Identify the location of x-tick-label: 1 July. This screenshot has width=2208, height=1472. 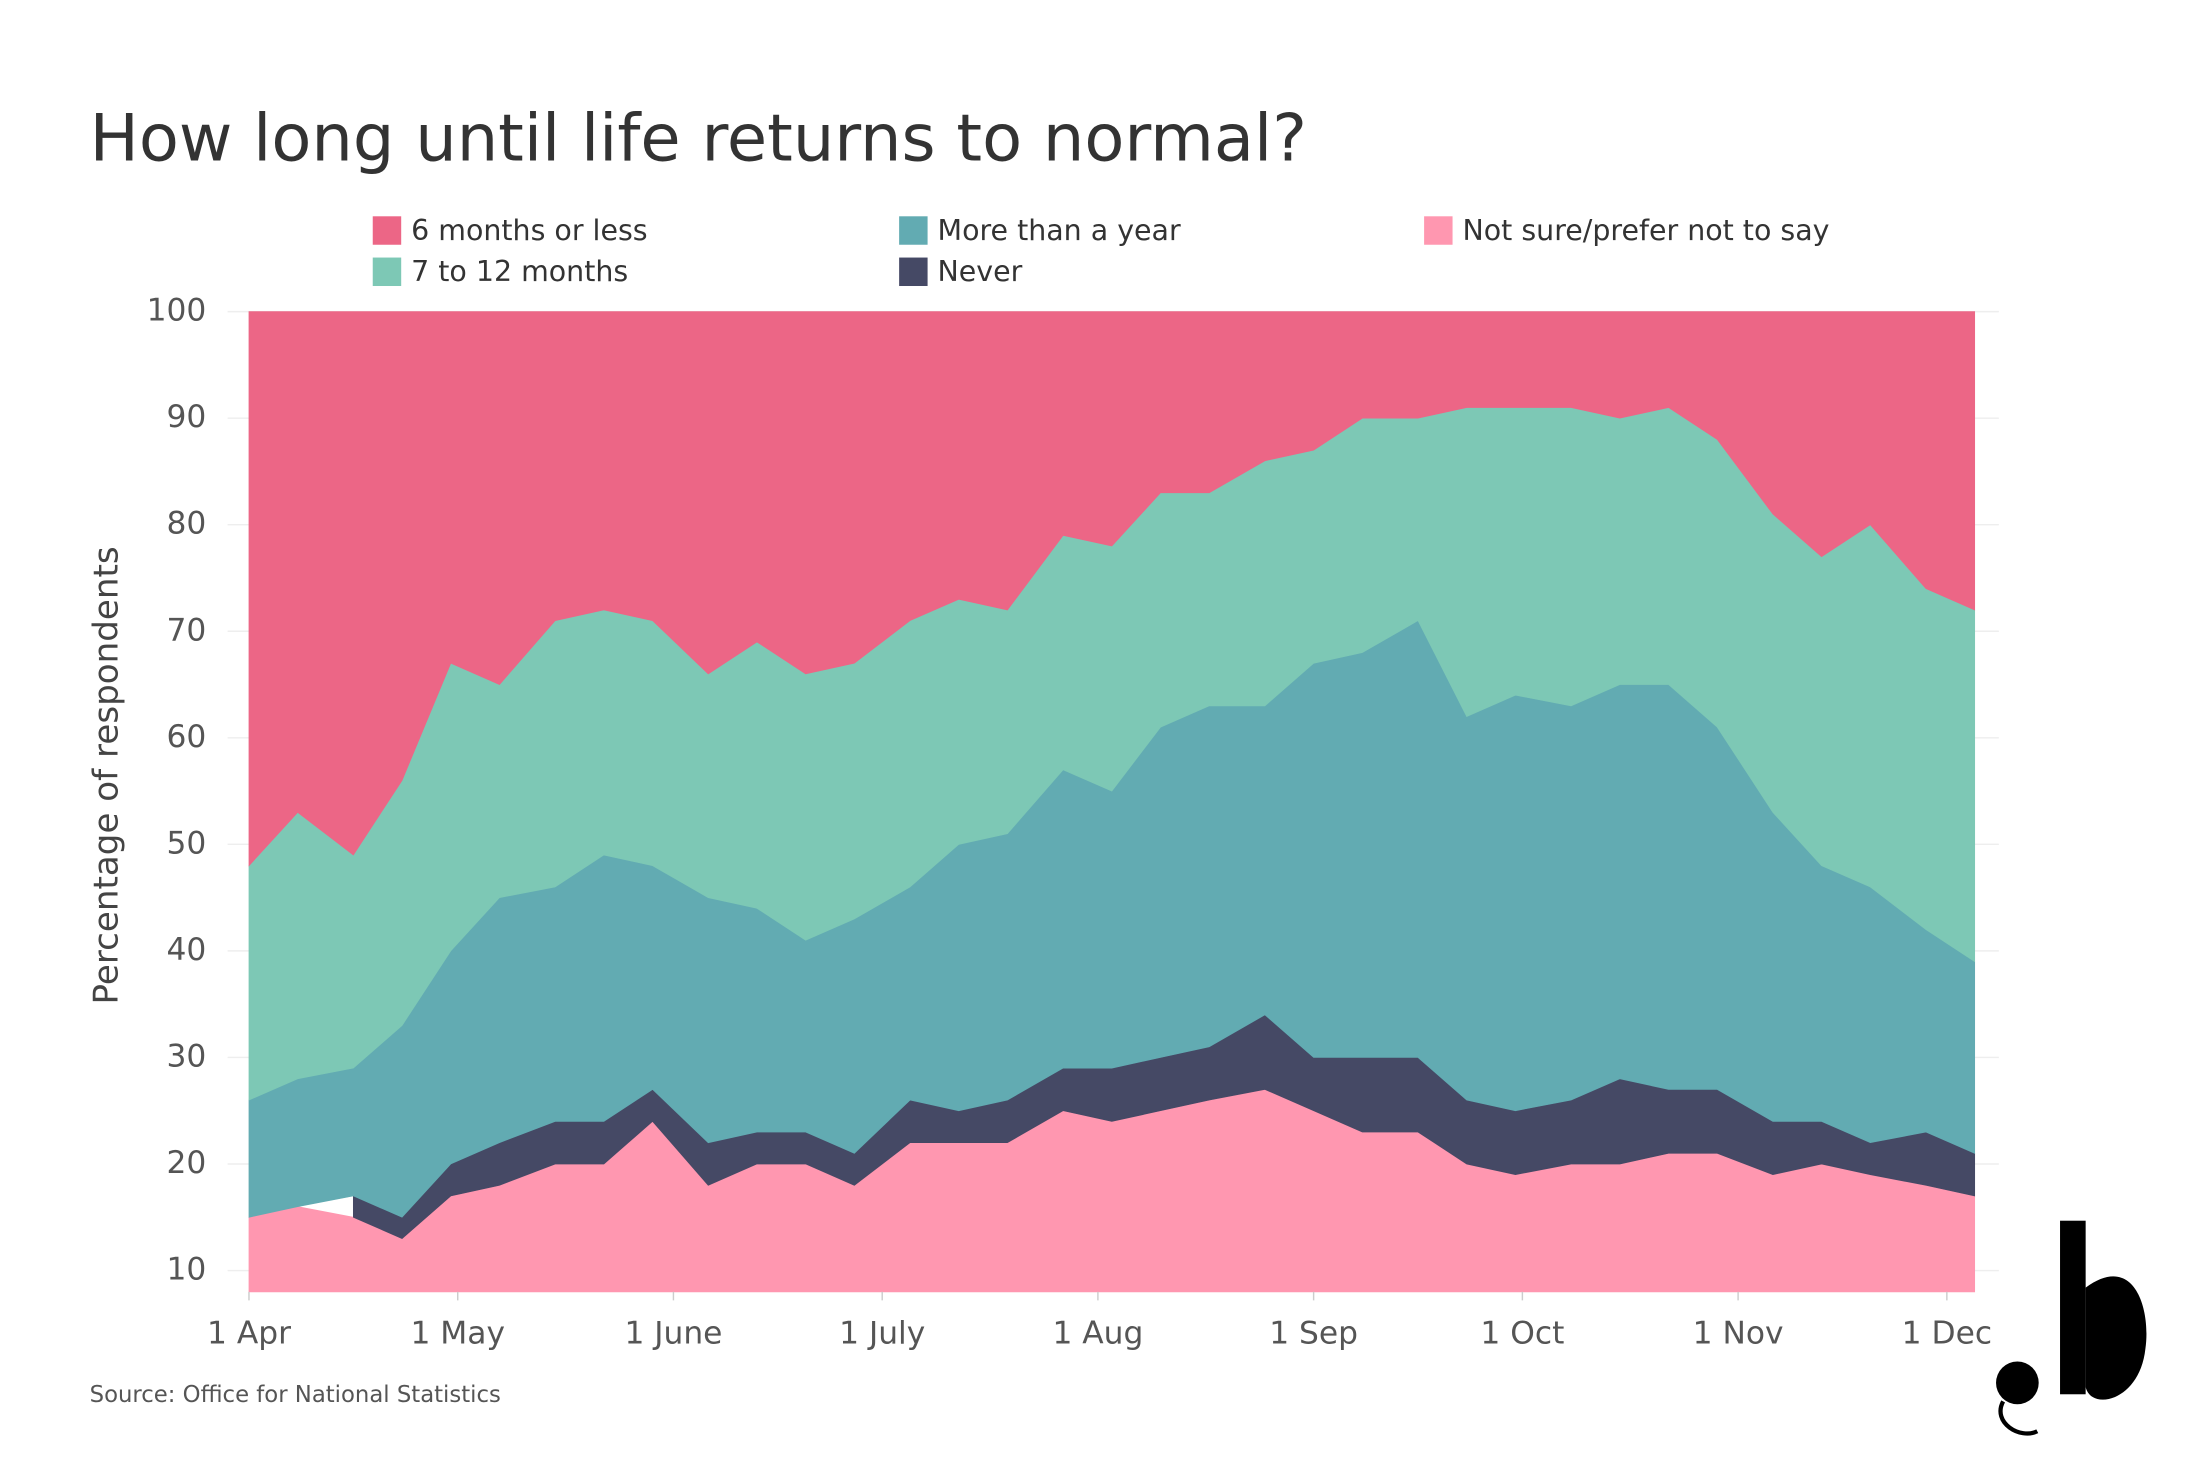
(882, 1334).